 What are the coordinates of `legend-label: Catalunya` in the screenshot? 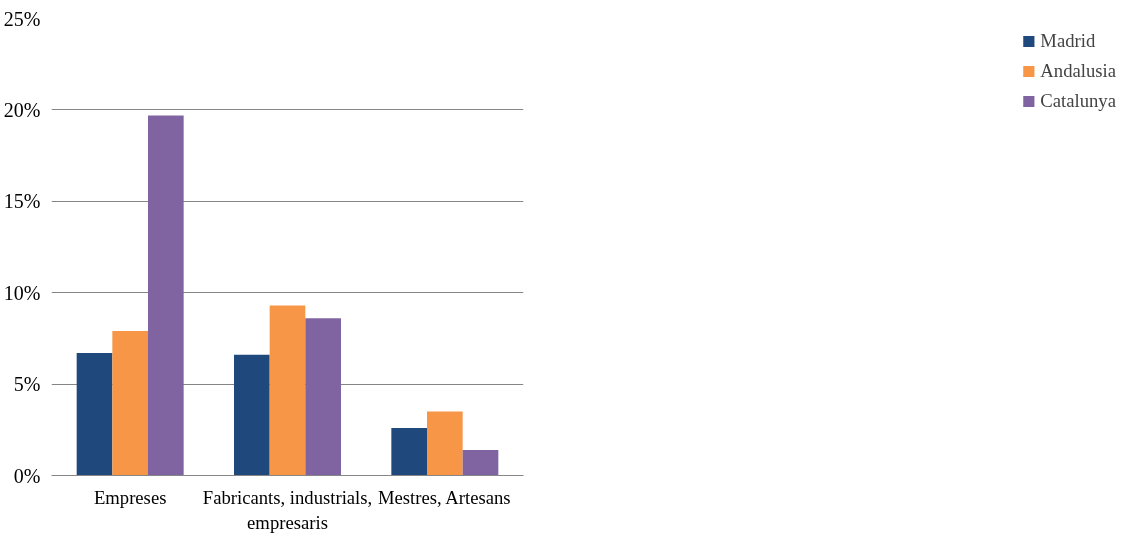 It's located at (1078, 101).